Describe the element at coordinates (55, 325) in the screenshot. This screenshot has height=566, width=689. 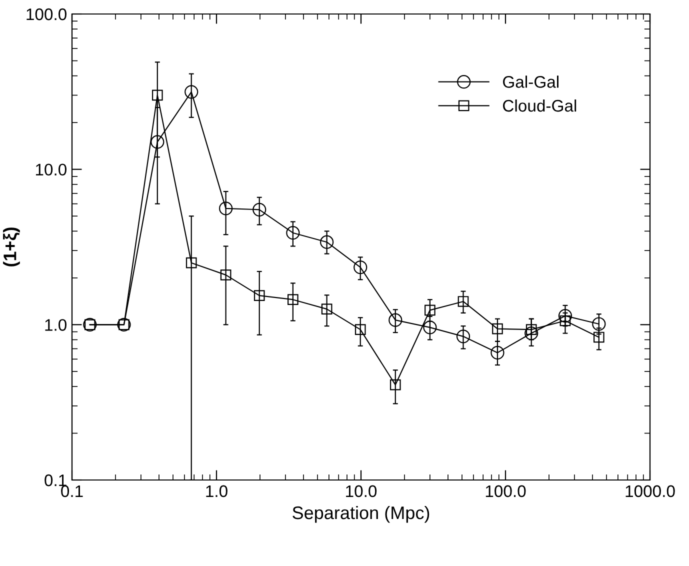
I see `y-tick-label: 1.0` at that location.